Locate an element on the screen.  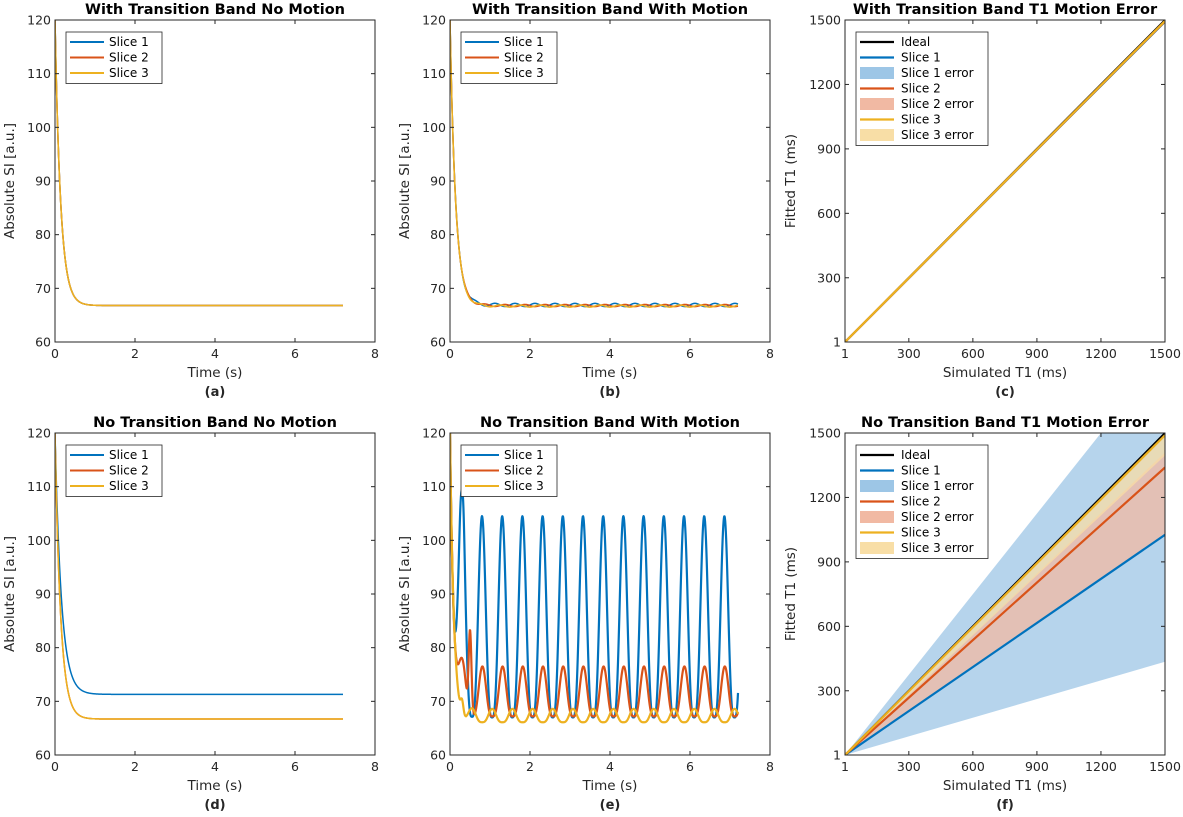
chart-title: No Transition Band T1 Motion Error is located at coordinates (1005, 423).